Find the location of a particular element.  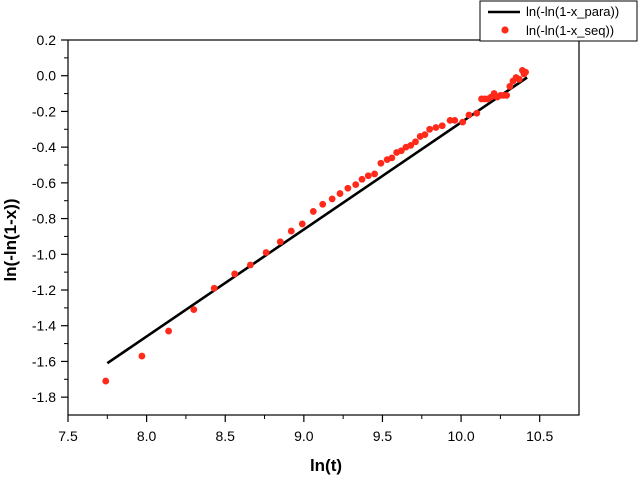

y-tick-label: -1.8 is located at coordinates (44, 397).